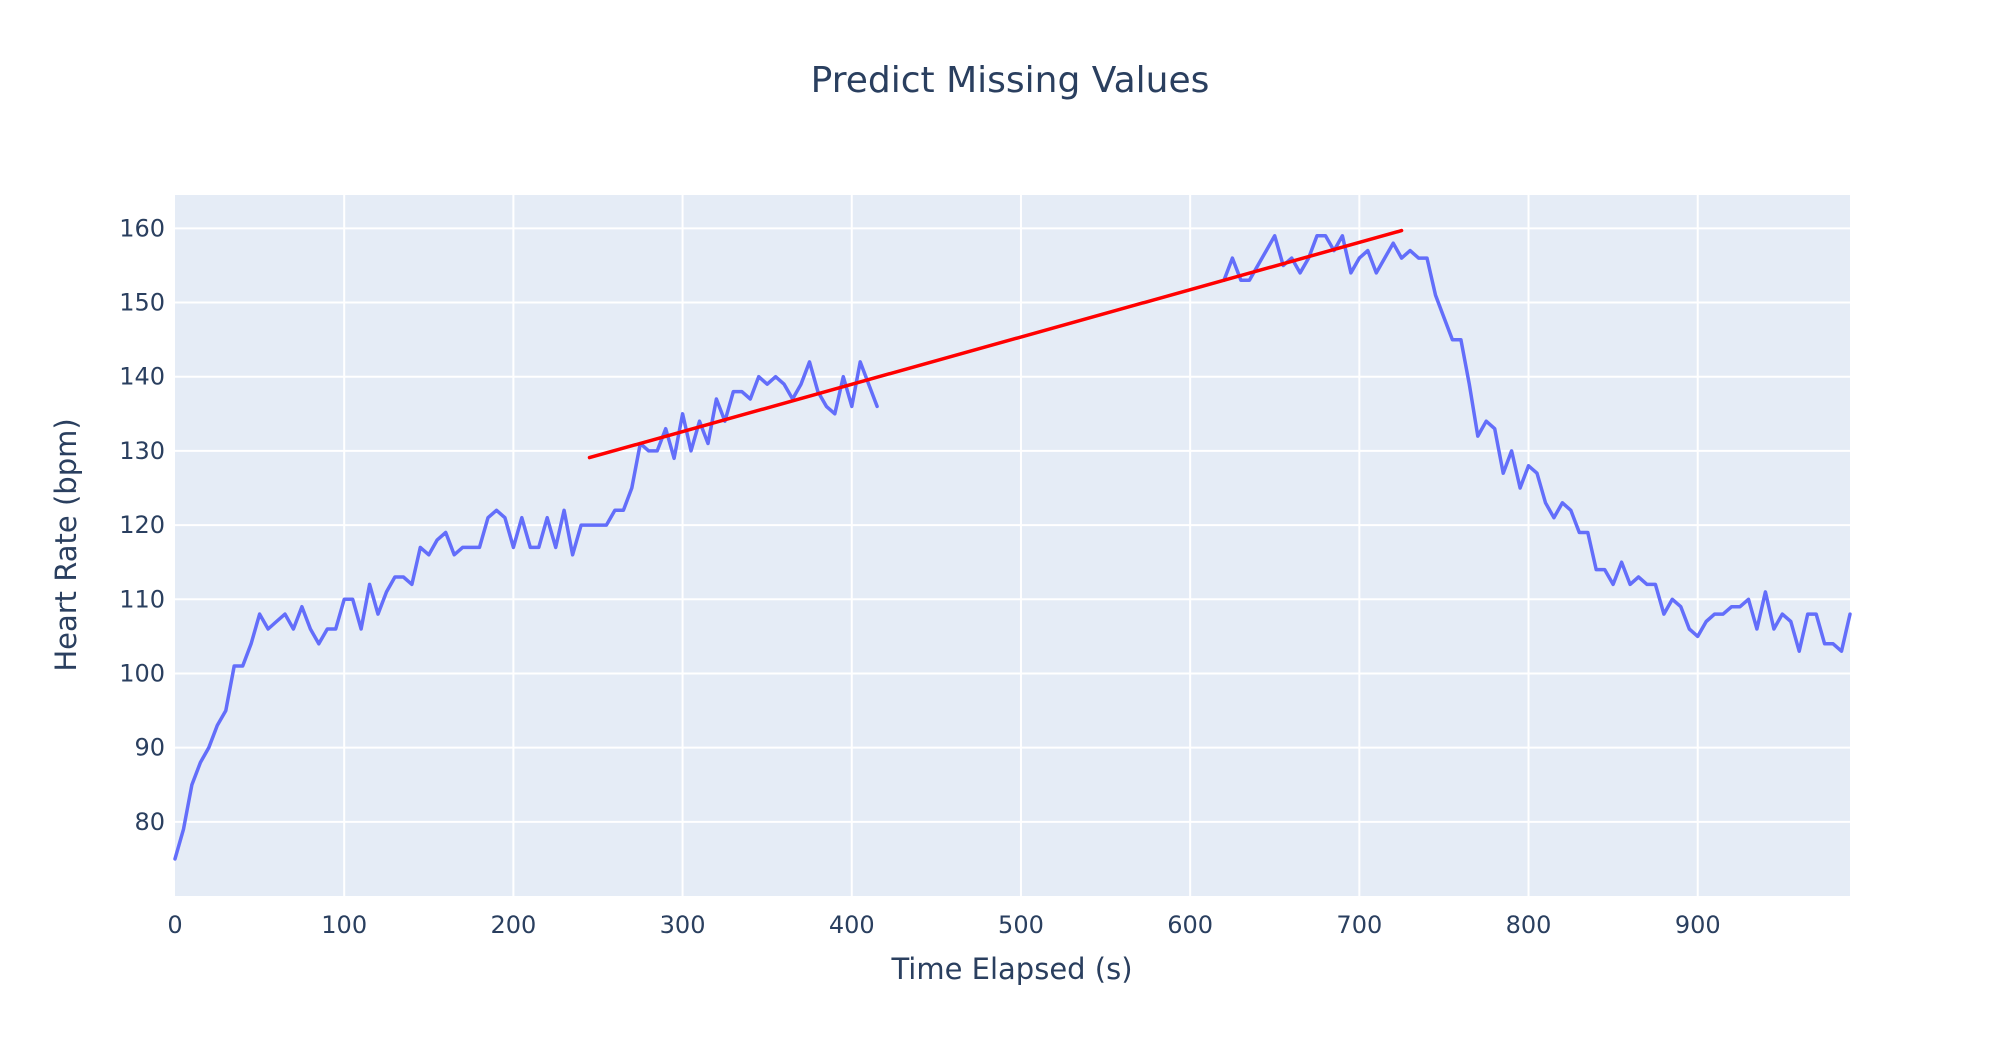 This screenshot has width=2013, height=1038. What do you see at coordinates (174, 925) in the screenshot?
I see `x-tick-label-0: 0` at bounding box center [174, 925].